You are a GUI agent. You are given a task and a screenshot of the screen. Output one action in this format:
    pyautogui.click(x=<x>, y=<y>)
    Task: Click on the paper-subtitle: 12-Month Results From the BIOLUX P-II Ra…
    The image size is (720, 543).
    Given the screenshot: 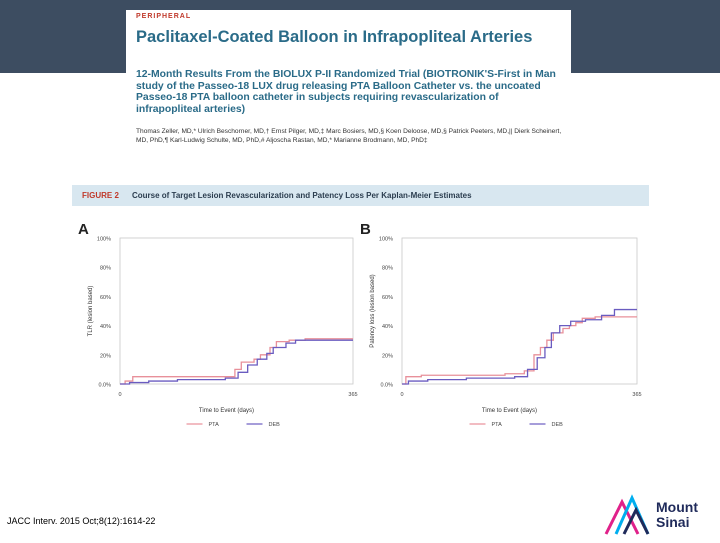 What is the action you would take?
    pyautogui.click(x=346, y=92)
    